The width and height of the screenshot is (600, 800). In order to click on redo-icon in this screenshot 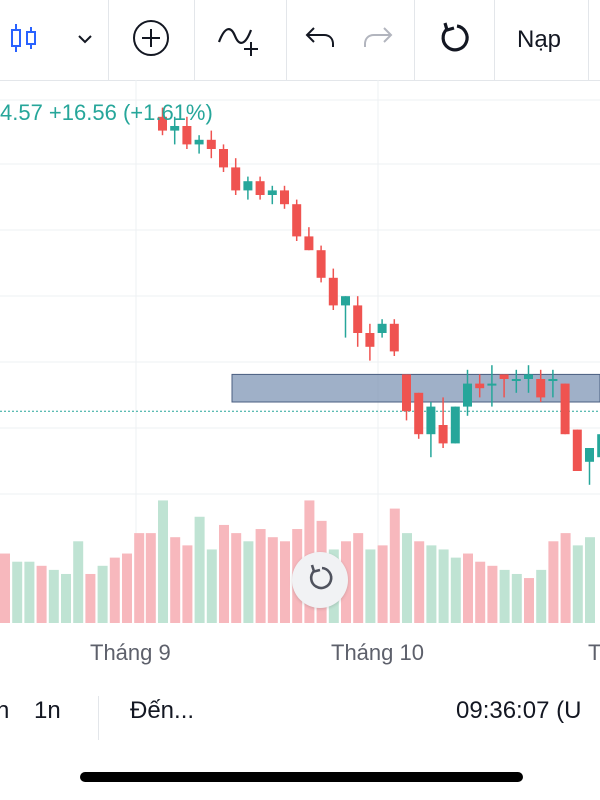, I will do `click(378, 40)`.